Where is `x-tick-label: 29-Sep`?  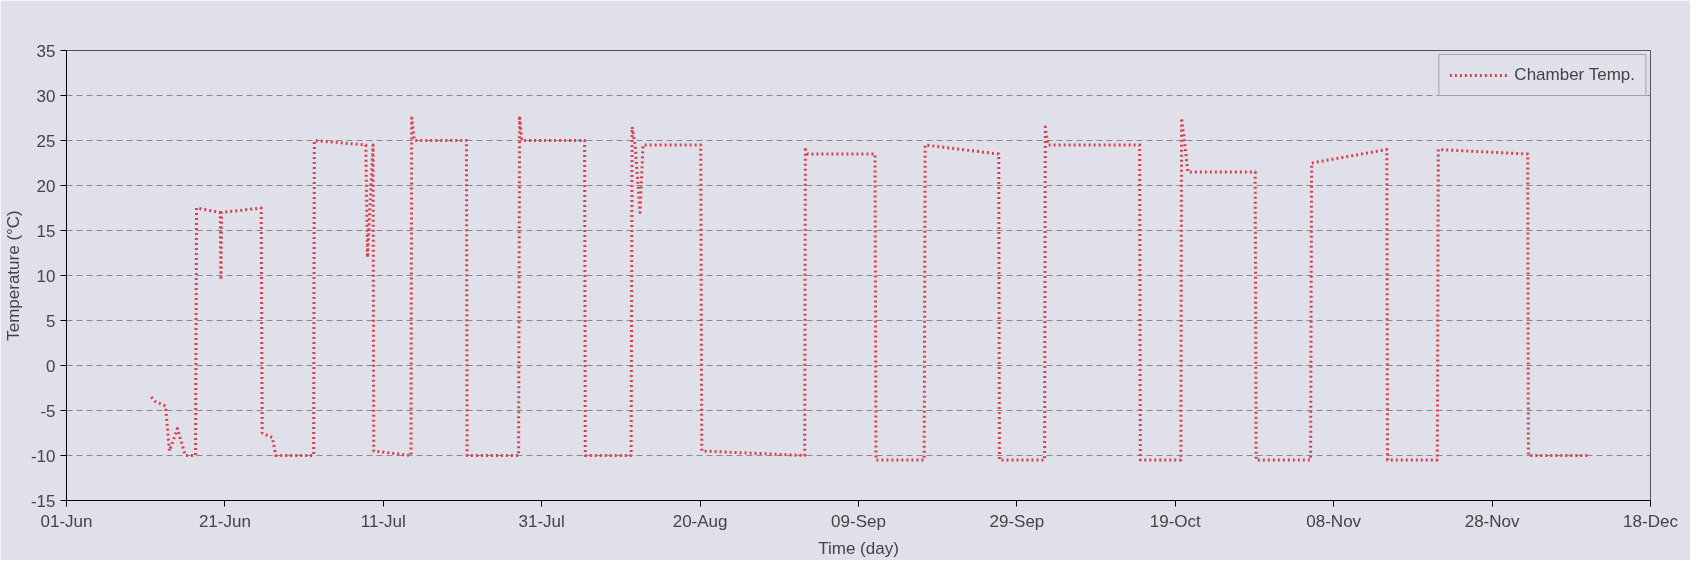
x-tick-label: 29-Sep is located at coordinates (1017, 521).